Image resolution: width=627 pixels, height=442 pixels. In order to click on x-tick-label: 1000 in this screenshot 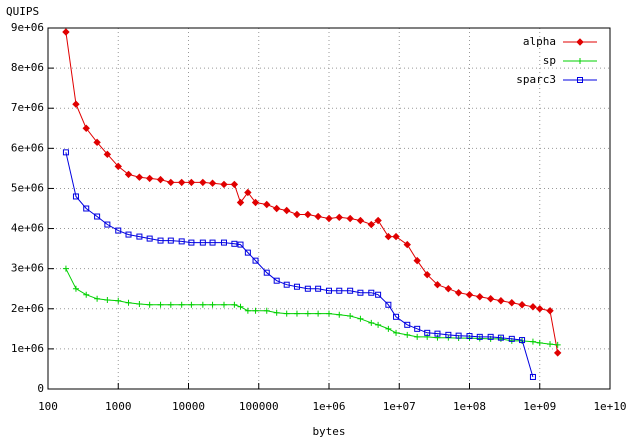, I will do `click(118, 406)`.